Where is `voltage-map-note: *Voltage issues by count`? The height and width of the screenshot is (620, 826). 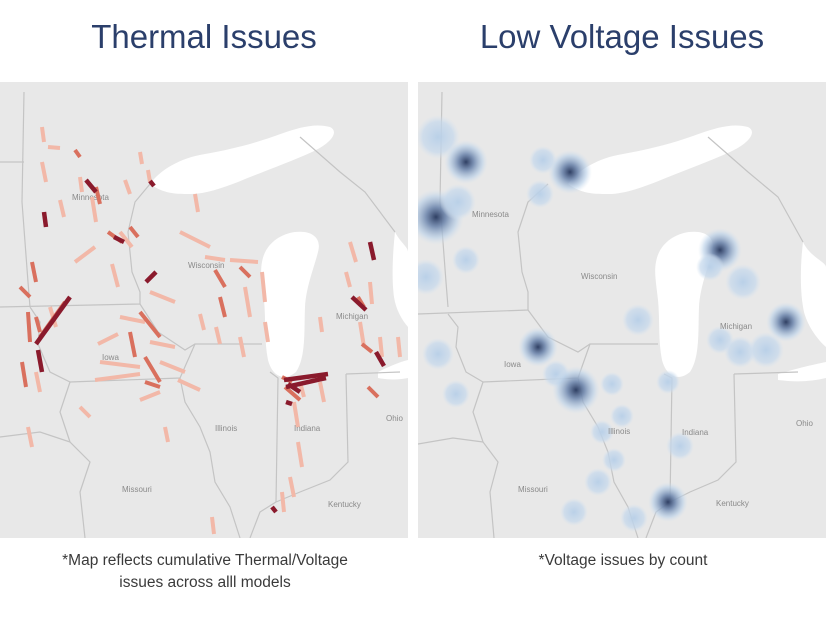 voltage-map-note: *Voltage issues by count is located at coordinates (623, 561).